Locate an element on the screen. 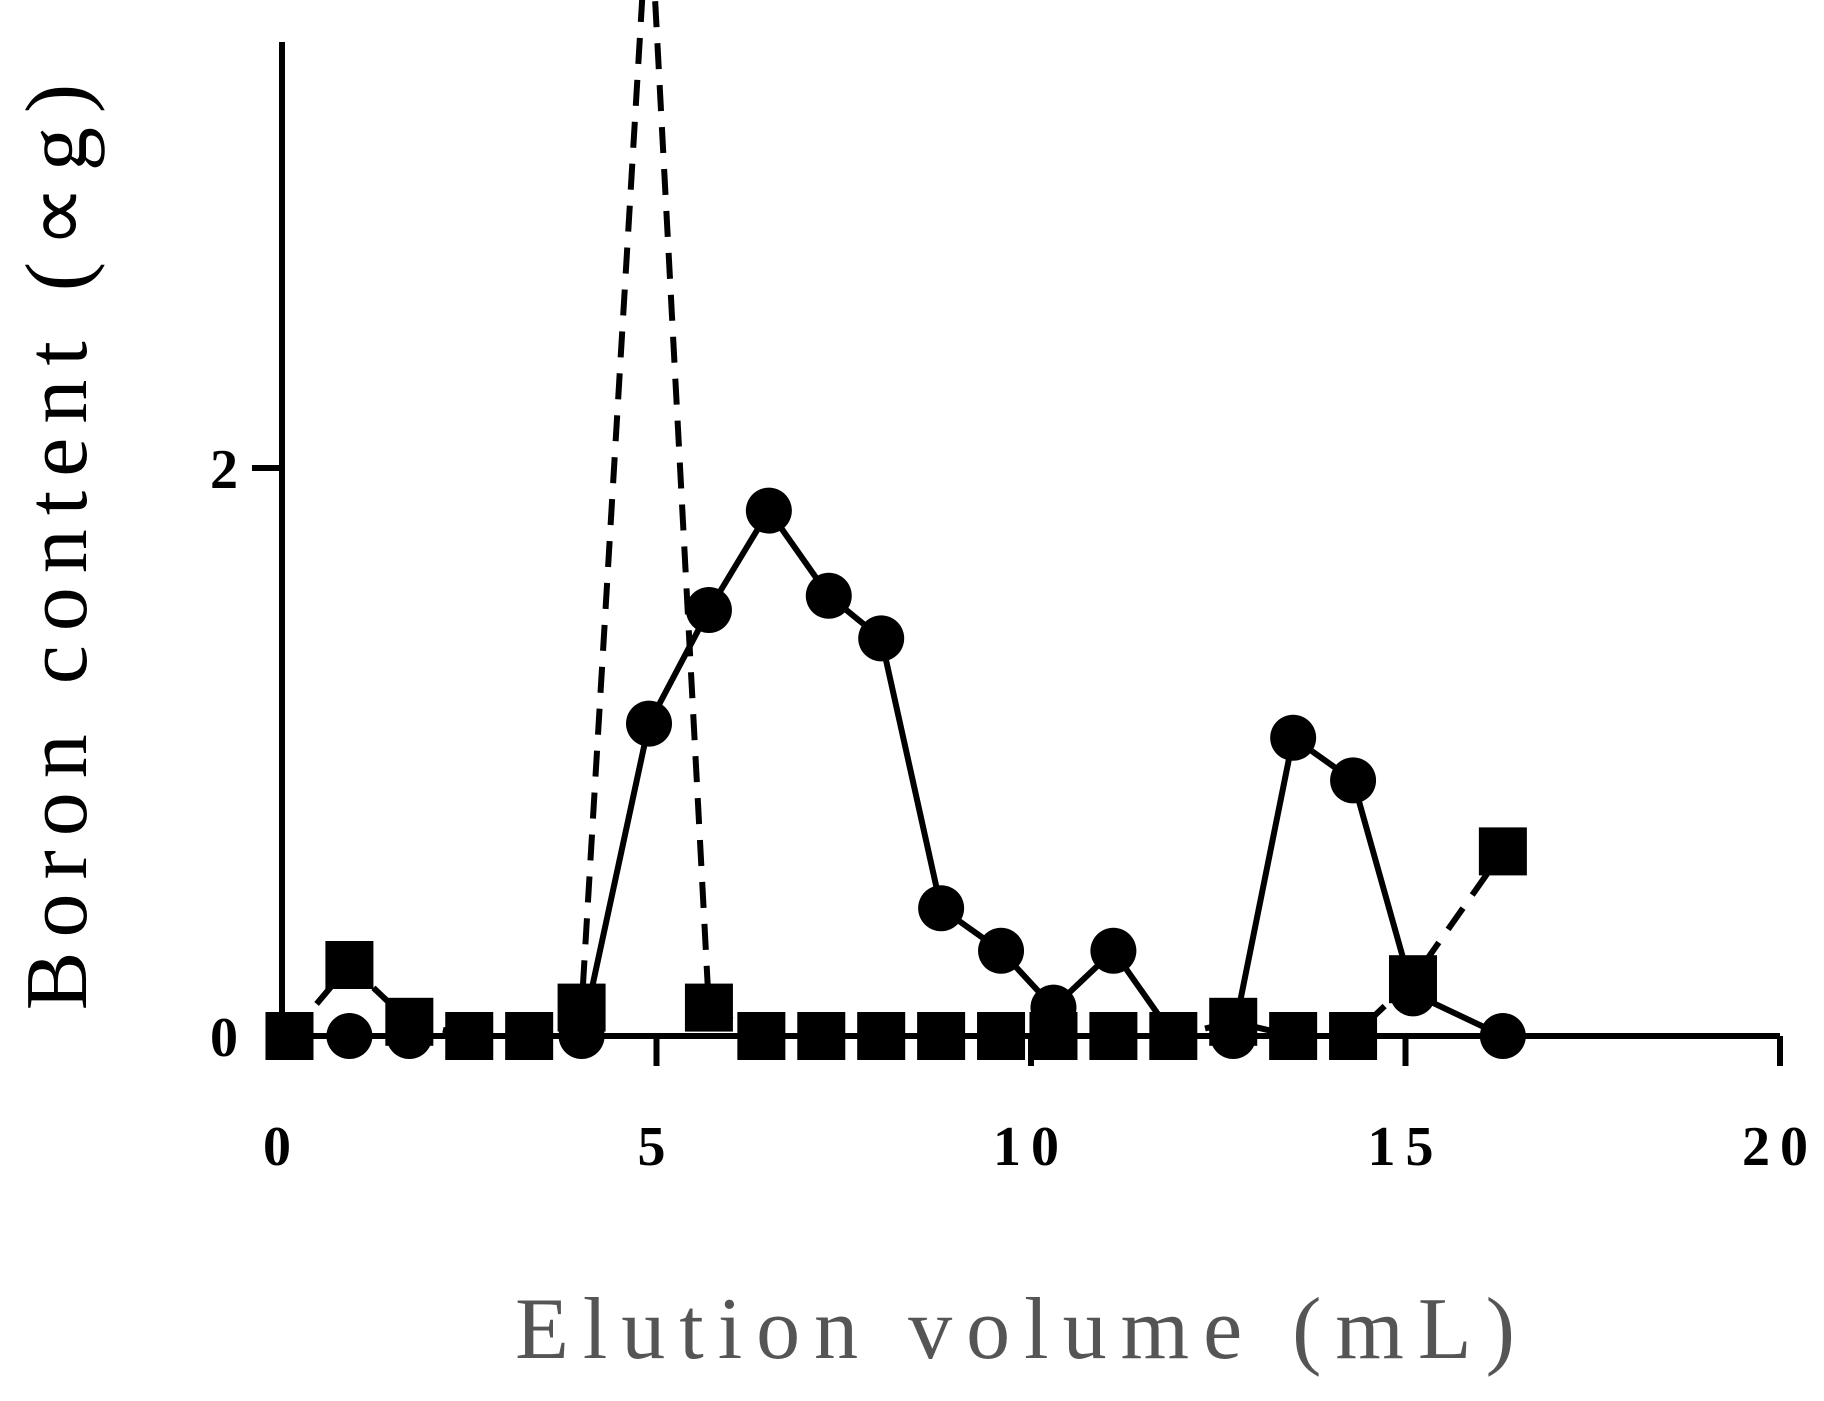 Image resolution: width=1824 pixels, height=1401 pixels. y-axis-title: Boron content (∝g) is located at coordinates (57, 540).